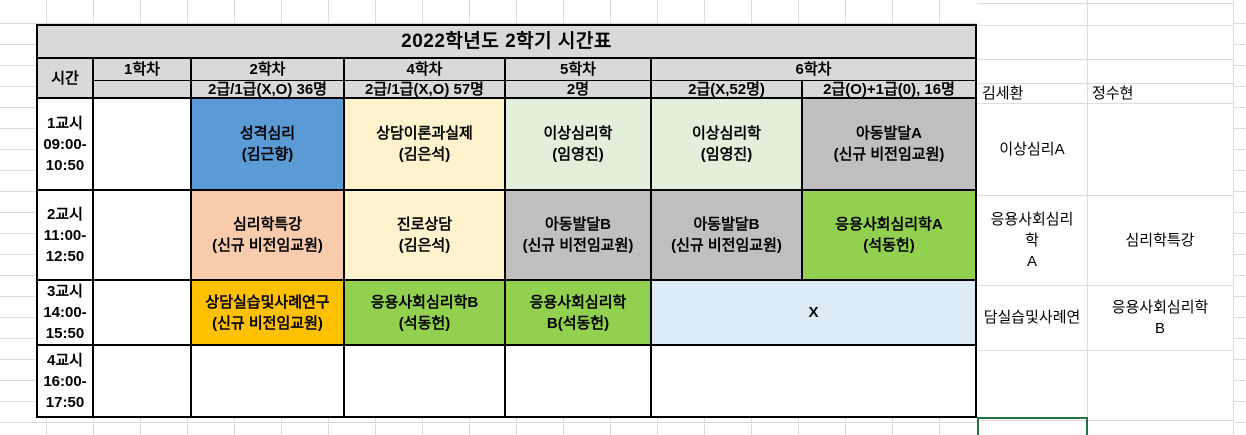 This screenshot has width=1246, height=435. What do you see at coordinates (66, 79) in the screenshot?
I see `time-header-cell: 시간` at bounding box center [66, 79].